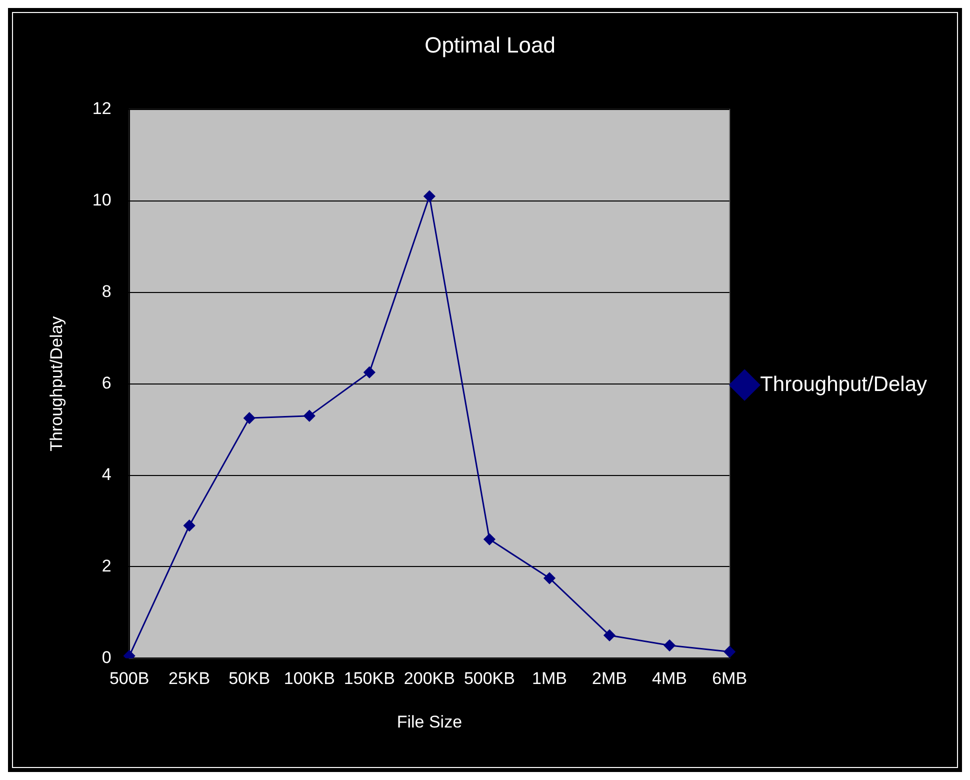 This screenshot has height=780, width=970. What do you see at coordinates (844, 384) in the screenshot?
I see `legend-label: Throughput/Delay` at bounding box center [844, 384].